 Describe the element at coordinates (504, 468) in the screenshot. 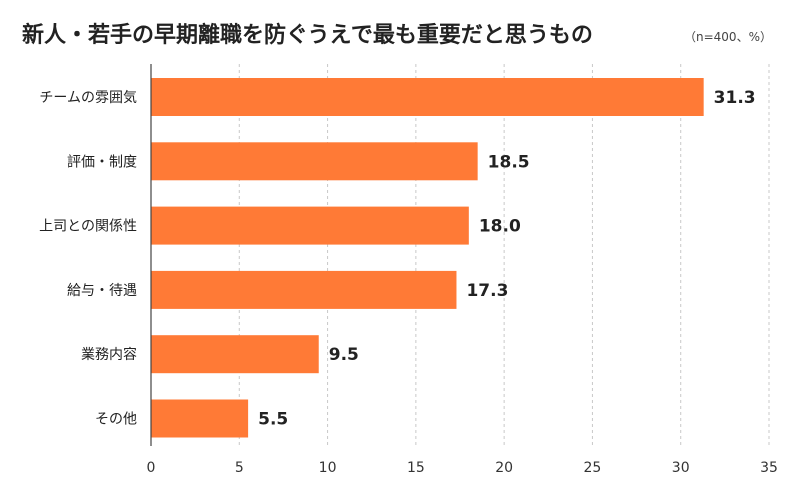

I see `x-tick-label-4: 20` at that location.